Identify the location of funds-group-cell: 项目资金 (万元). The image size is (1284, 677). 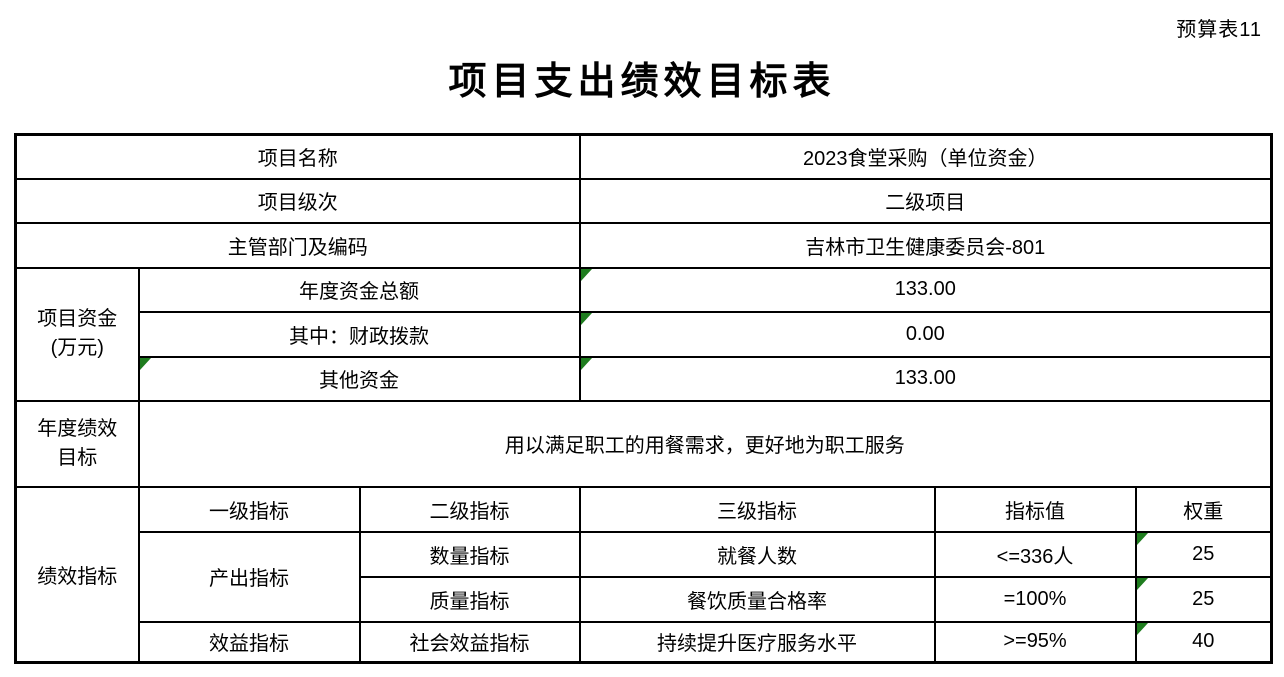
(77, 334).